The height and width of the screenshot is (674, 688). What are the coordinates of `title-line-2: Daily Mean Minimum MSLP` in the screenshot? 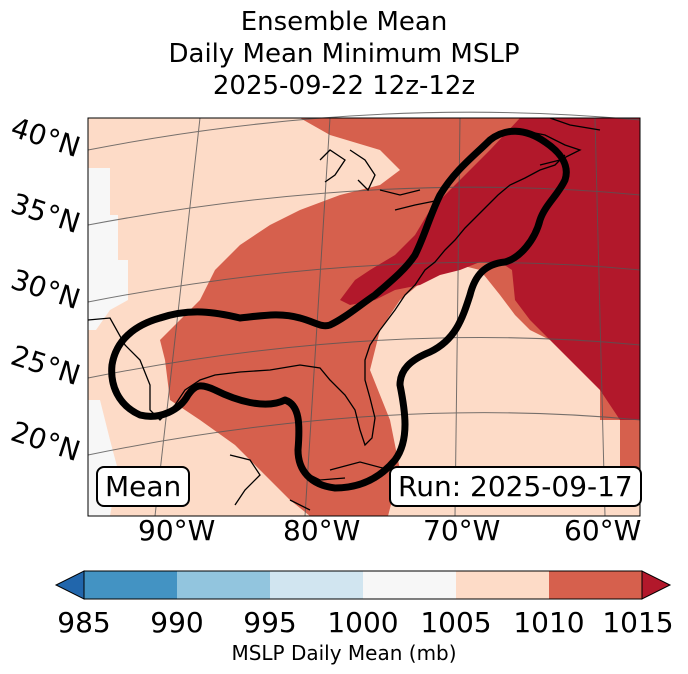 It's located at (344, 54).